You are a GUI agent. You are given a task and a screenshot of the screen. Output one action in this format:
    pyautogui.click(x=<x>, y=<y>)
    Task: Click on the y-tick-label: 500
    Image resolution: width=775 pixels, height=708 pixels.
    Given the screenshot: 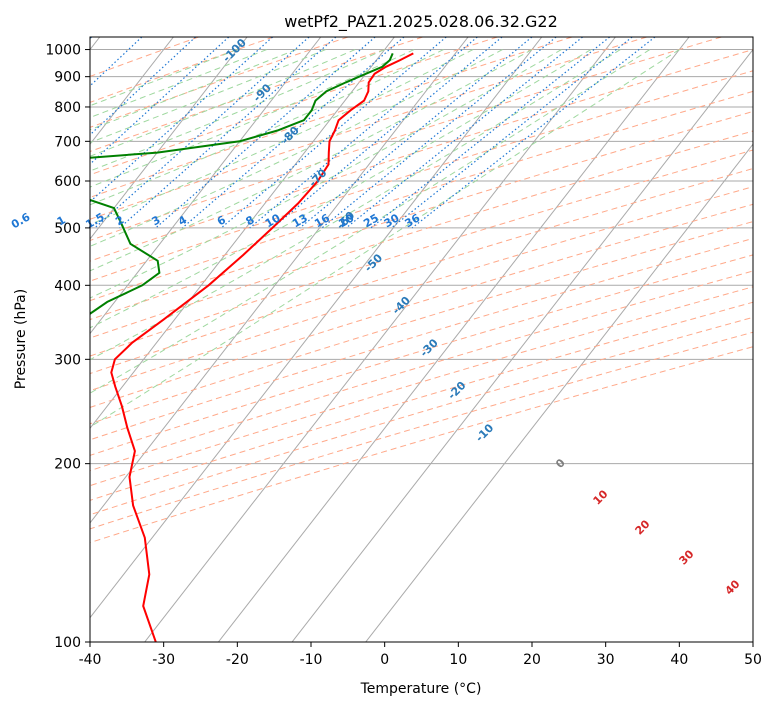 What is the action you would take?
    pyautogui.click(x=67, y=229)
    